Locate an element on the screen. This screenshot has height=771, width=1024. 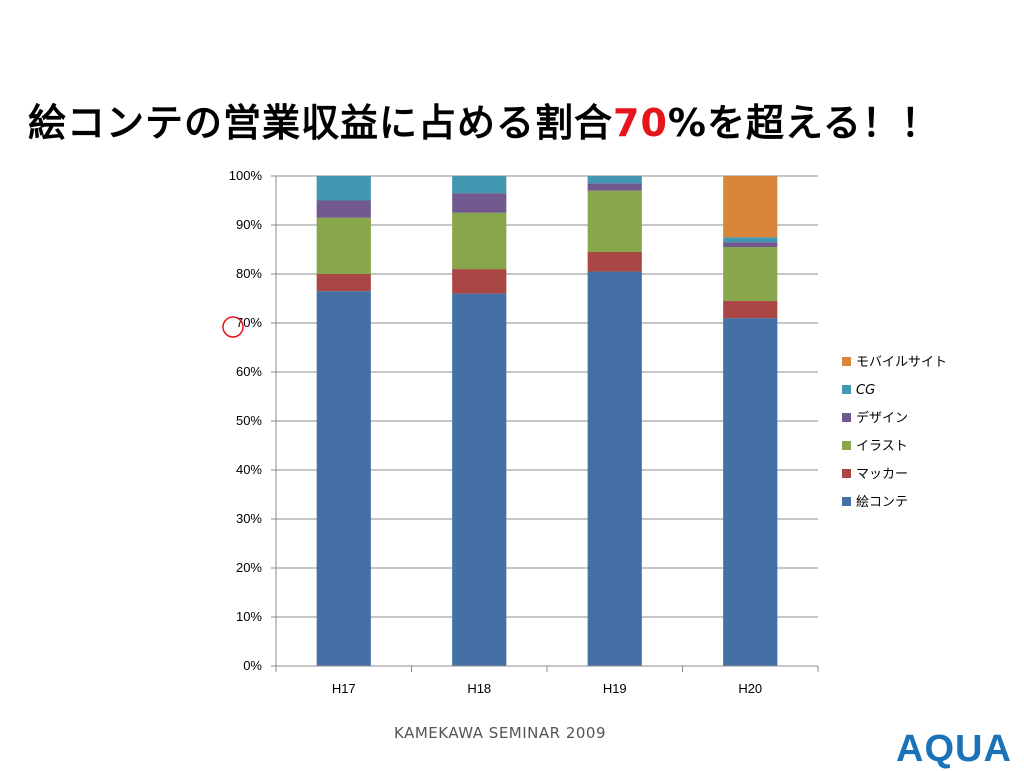
legend-label: 絵コンテ is located at coordinates (882, 502).